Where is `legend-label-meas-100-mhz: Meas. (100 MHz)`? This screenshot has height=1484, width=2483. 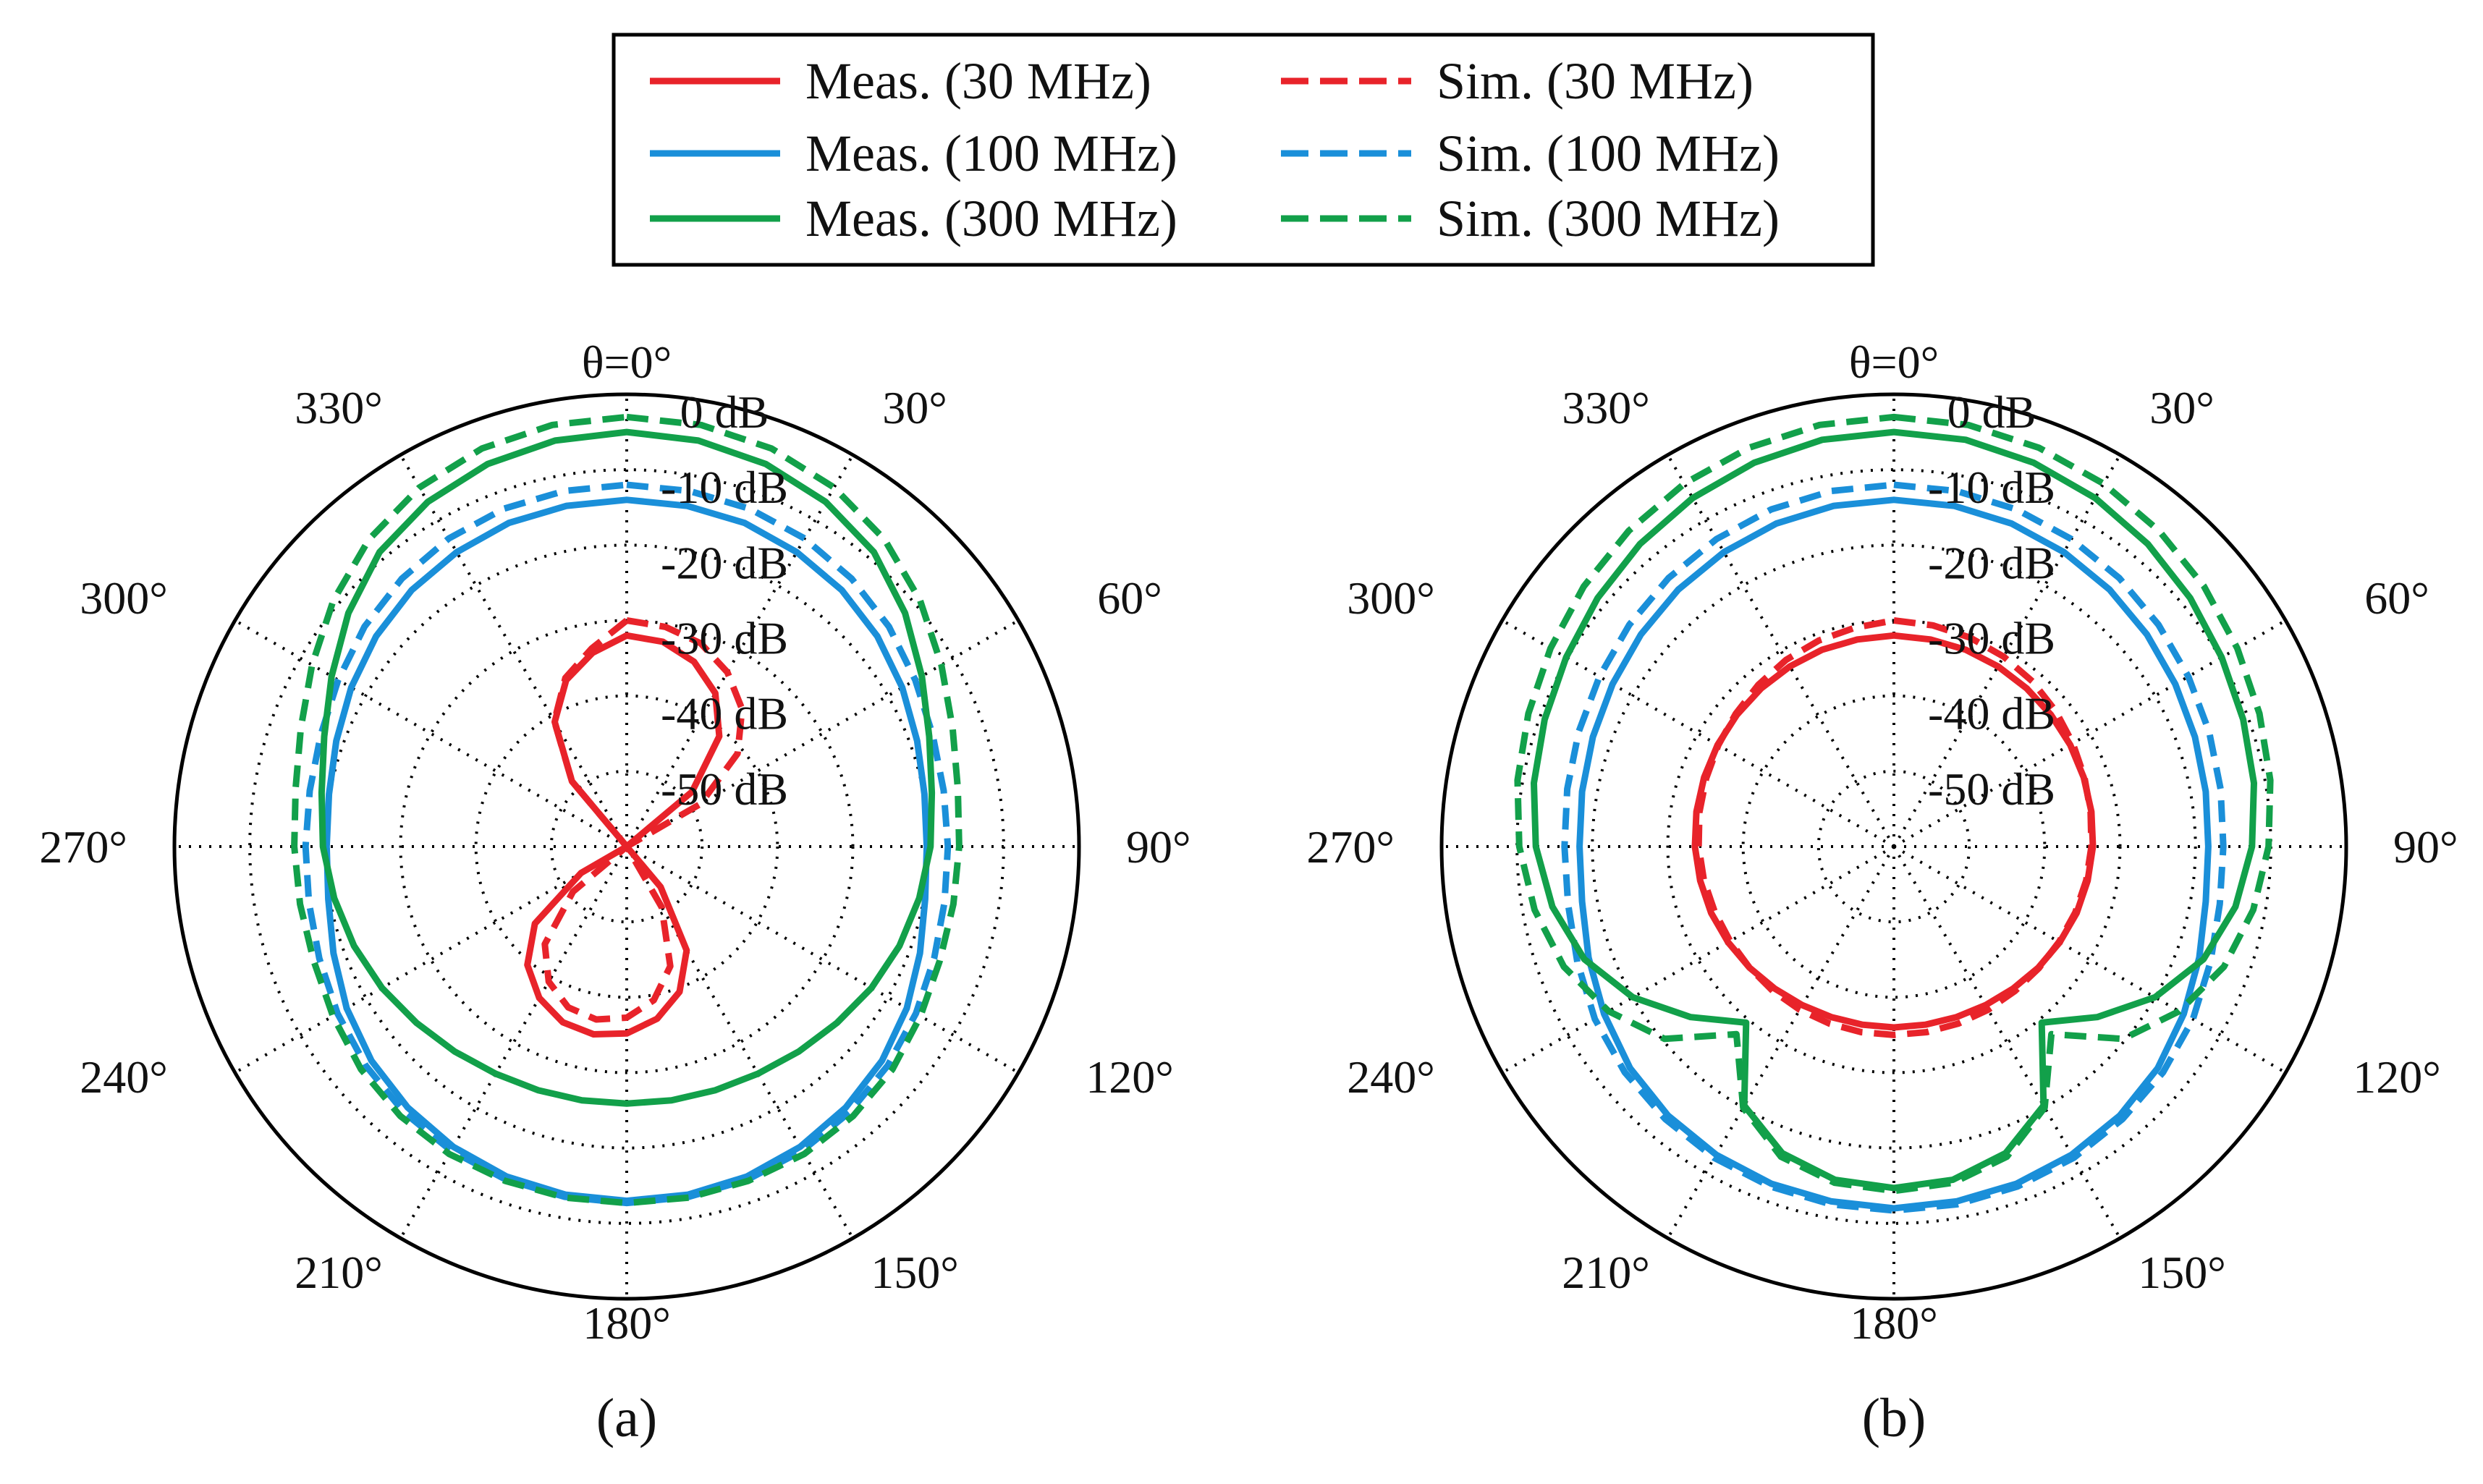
legend-label-meas-100-mhz: Meas. (100 MHz) is located at coordinates (991, 153).